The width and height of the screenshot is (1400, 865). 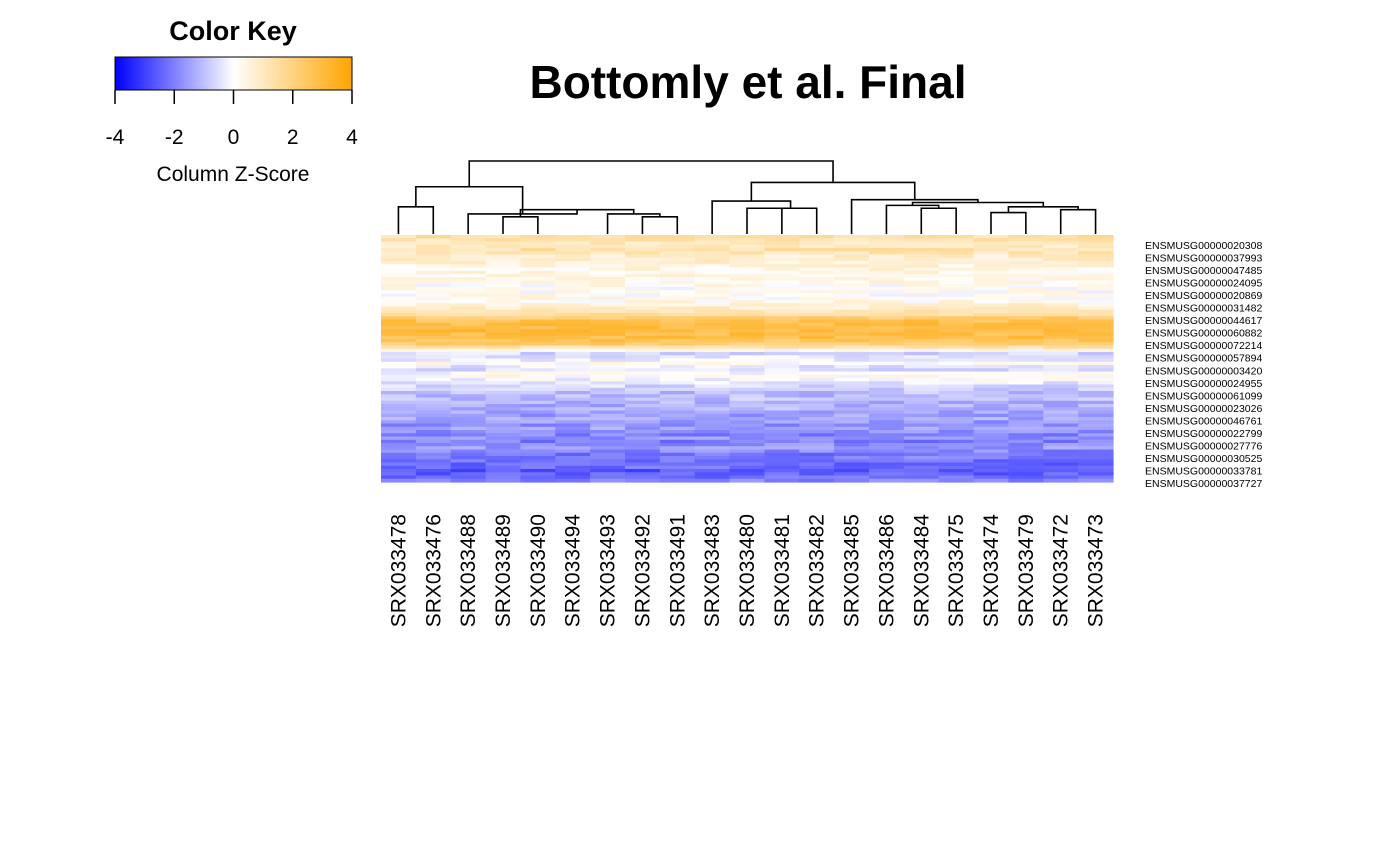 I want to click on row-label: ENSMUSG00000020869, so click(x=1203, y=296).